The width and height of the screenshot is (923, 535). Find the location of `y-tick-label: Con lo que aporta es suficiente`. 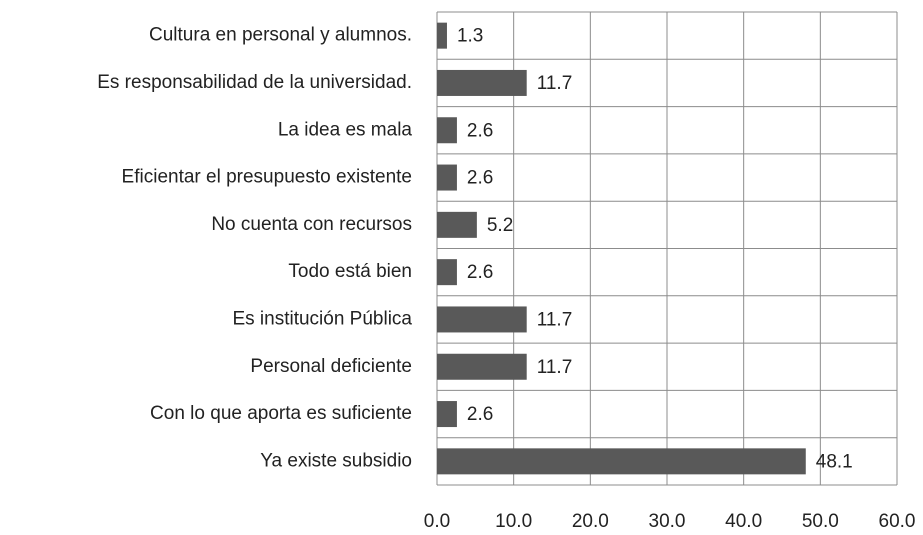

y-tick-label: Con lo que aporta es suficiente is located at coordinates (281, 413).